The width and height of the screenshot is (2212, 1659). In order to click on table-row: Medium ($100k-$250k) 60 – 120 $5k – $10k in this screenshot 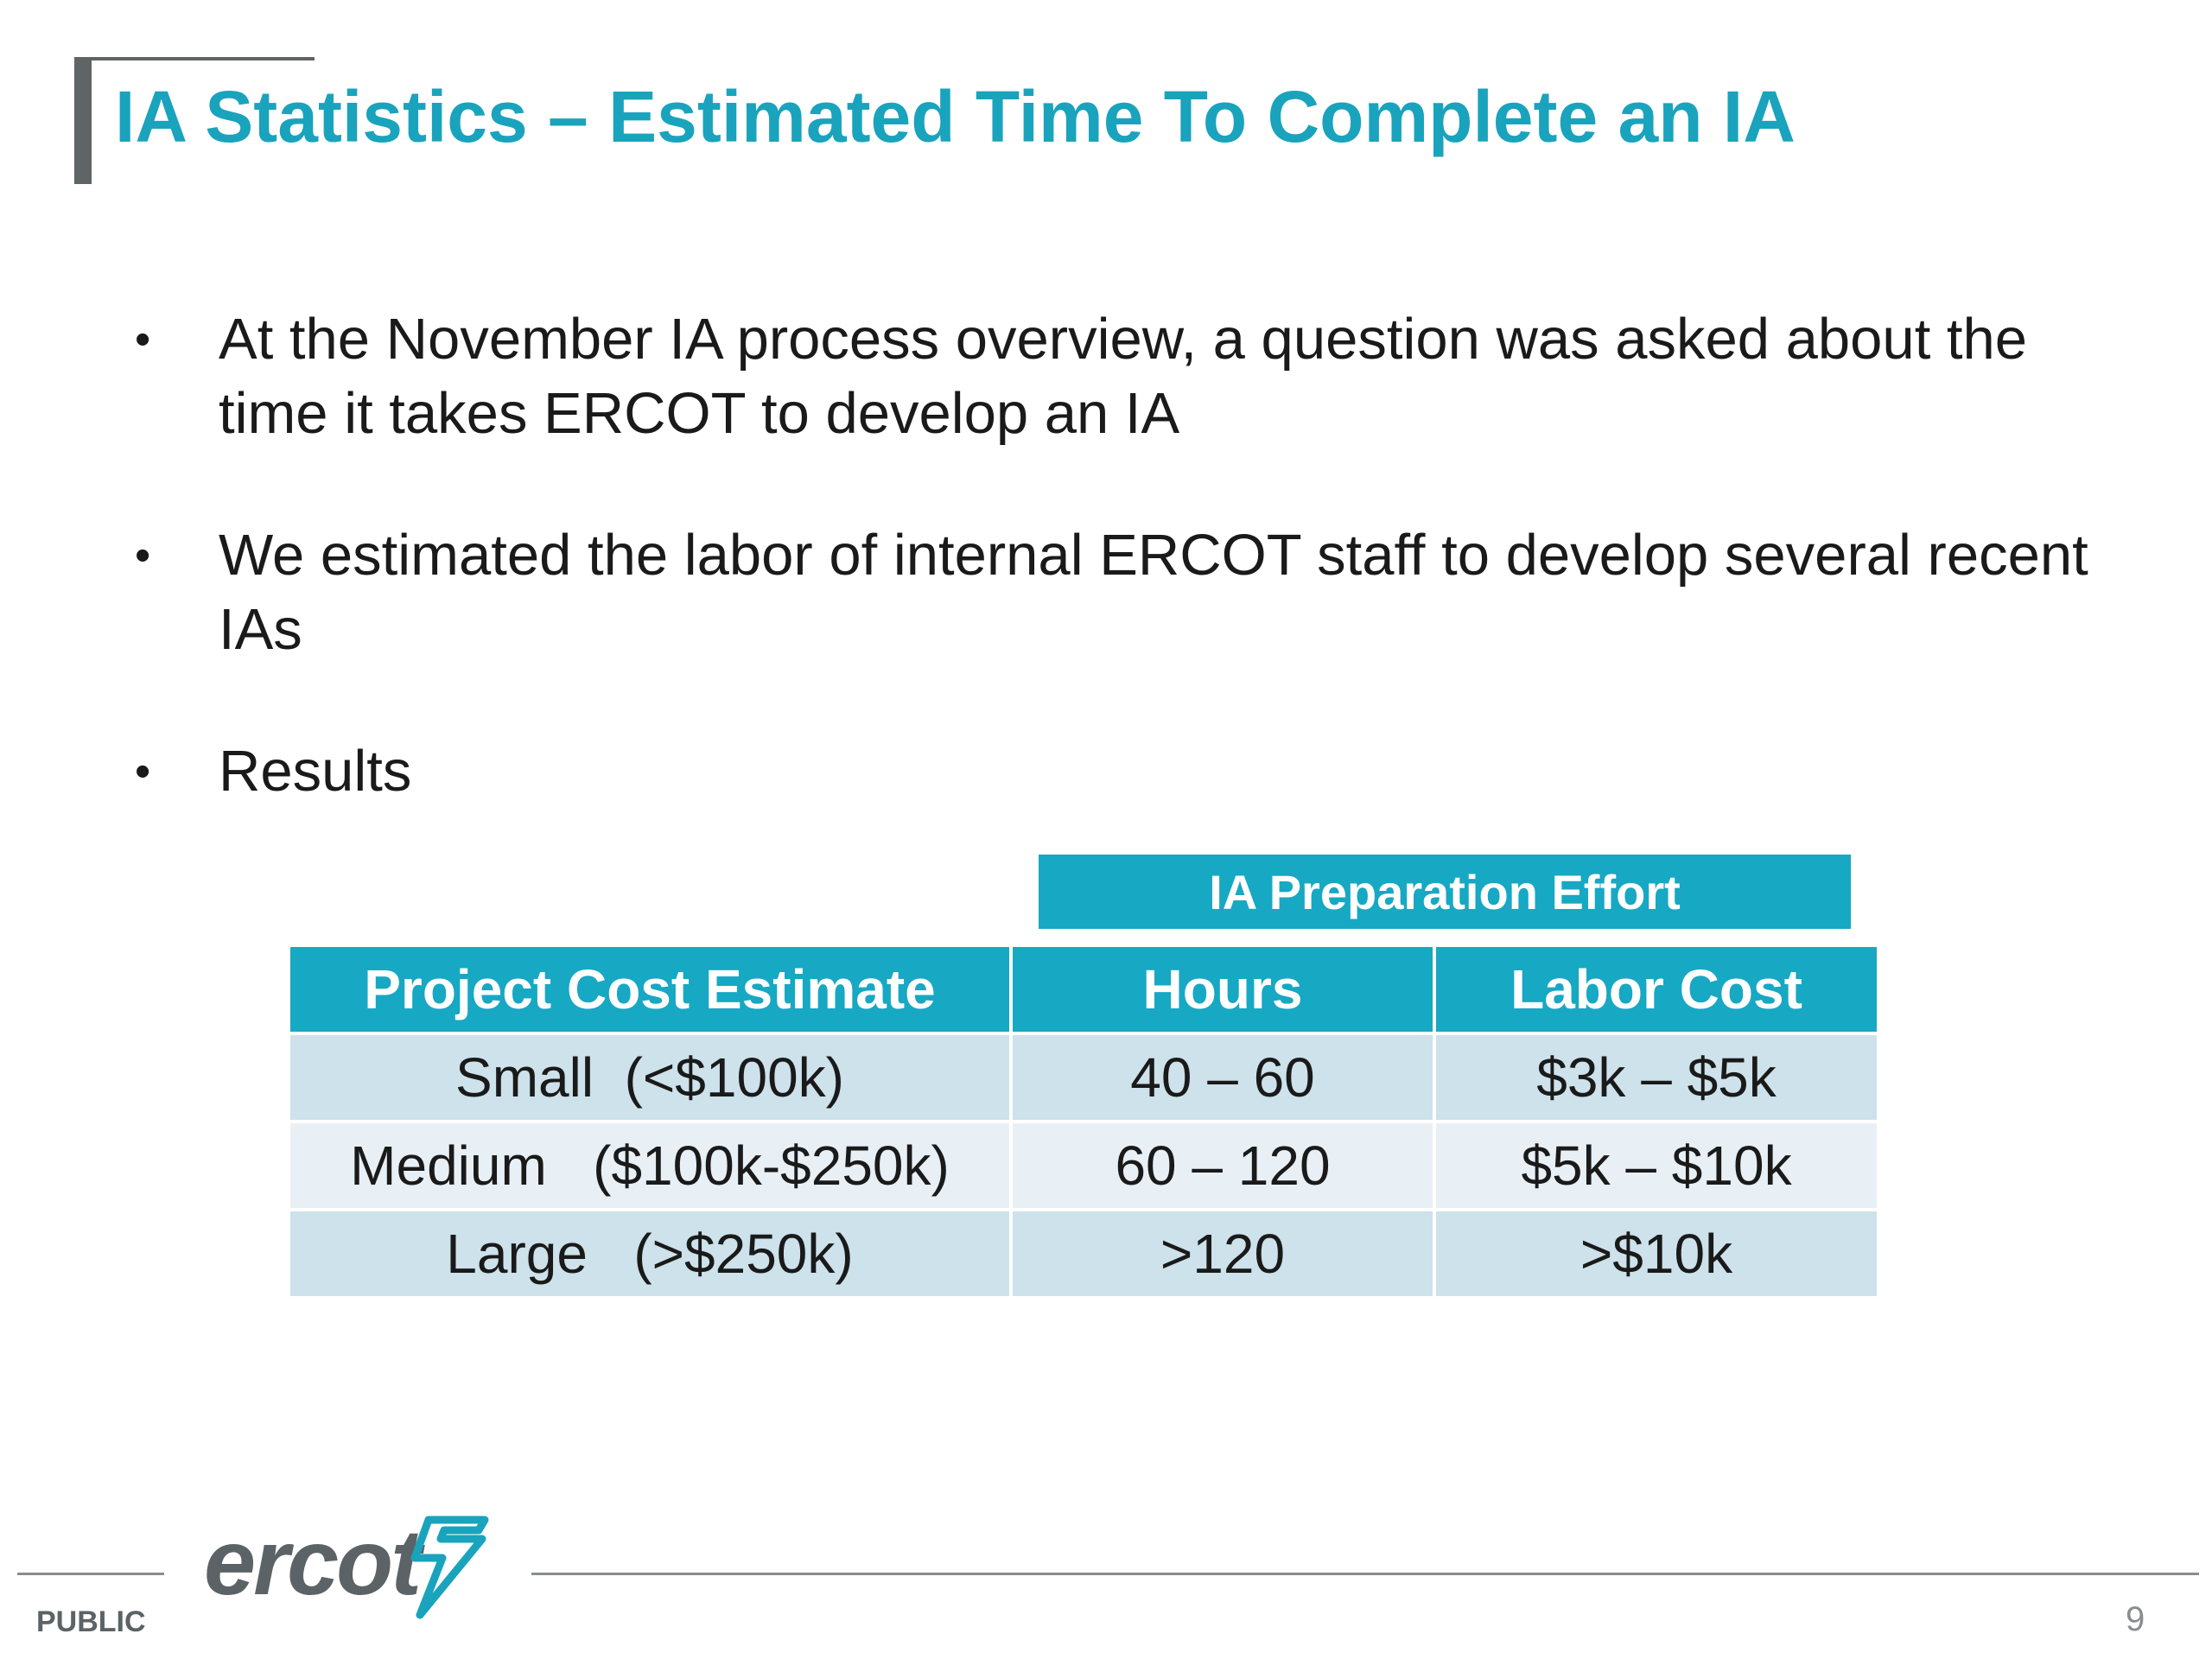, I will do `click(1083, 1165)`.